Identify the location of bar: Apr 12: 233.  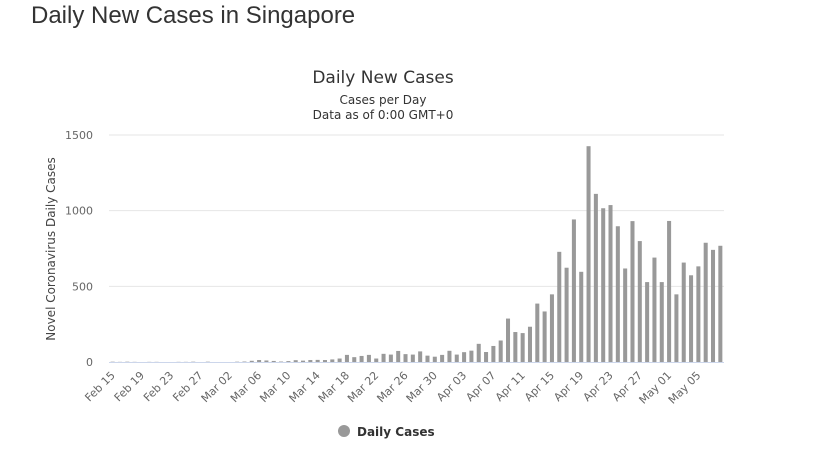
(529, 344).